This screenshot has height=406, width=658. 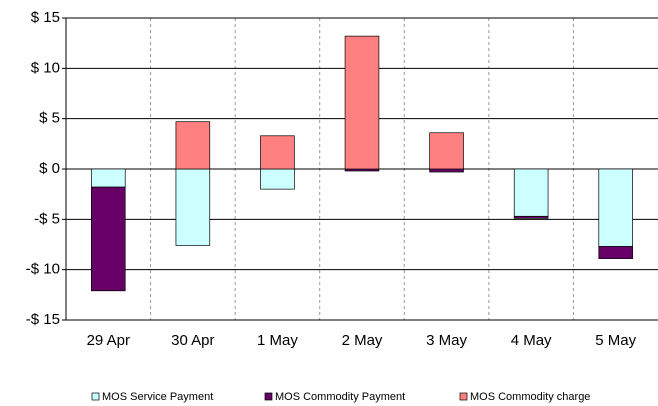 What do you see at coordinates (615, 340) in the screenshot?
I see `x-tick-label: 5 May` at bounding box center [615, 340].